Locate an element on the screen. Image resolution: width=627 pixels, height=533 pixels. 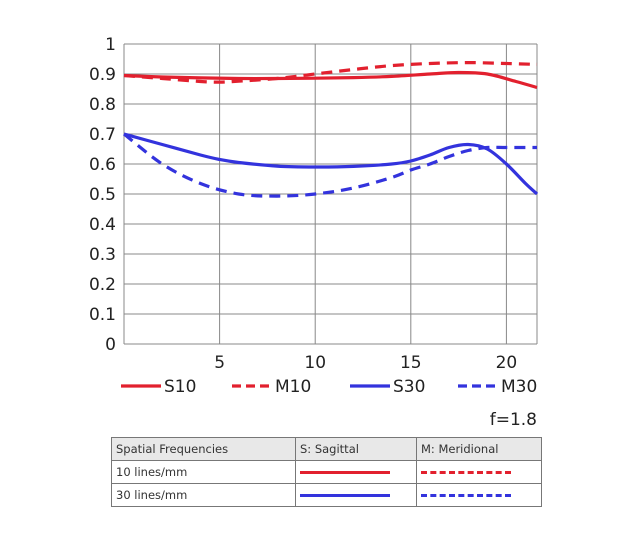
y-tick-label: 0.2 is located at coordinates (102, 285).